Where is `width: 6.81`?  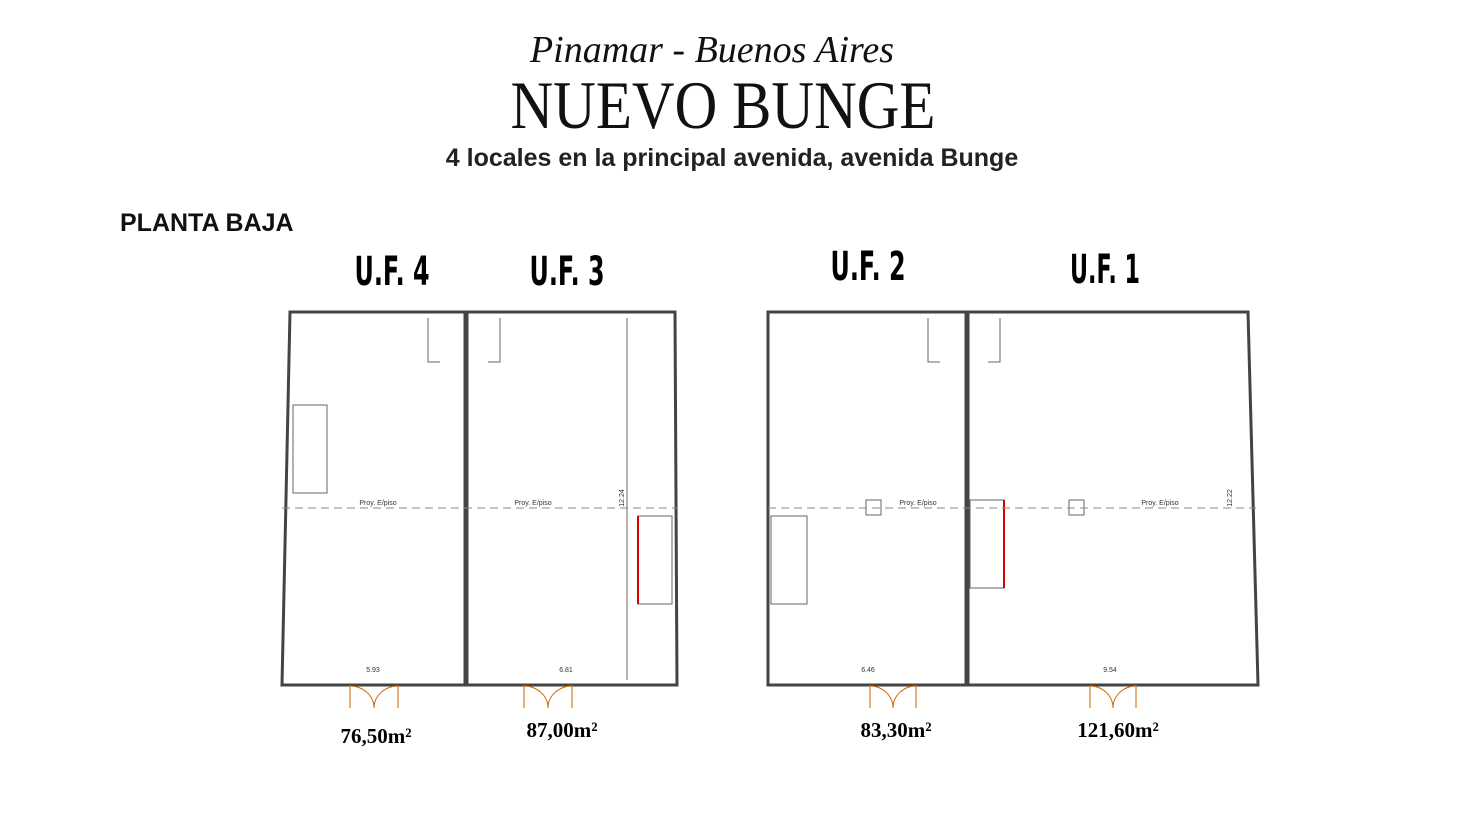 width: 6.81 is located at coordinates (566, 670).